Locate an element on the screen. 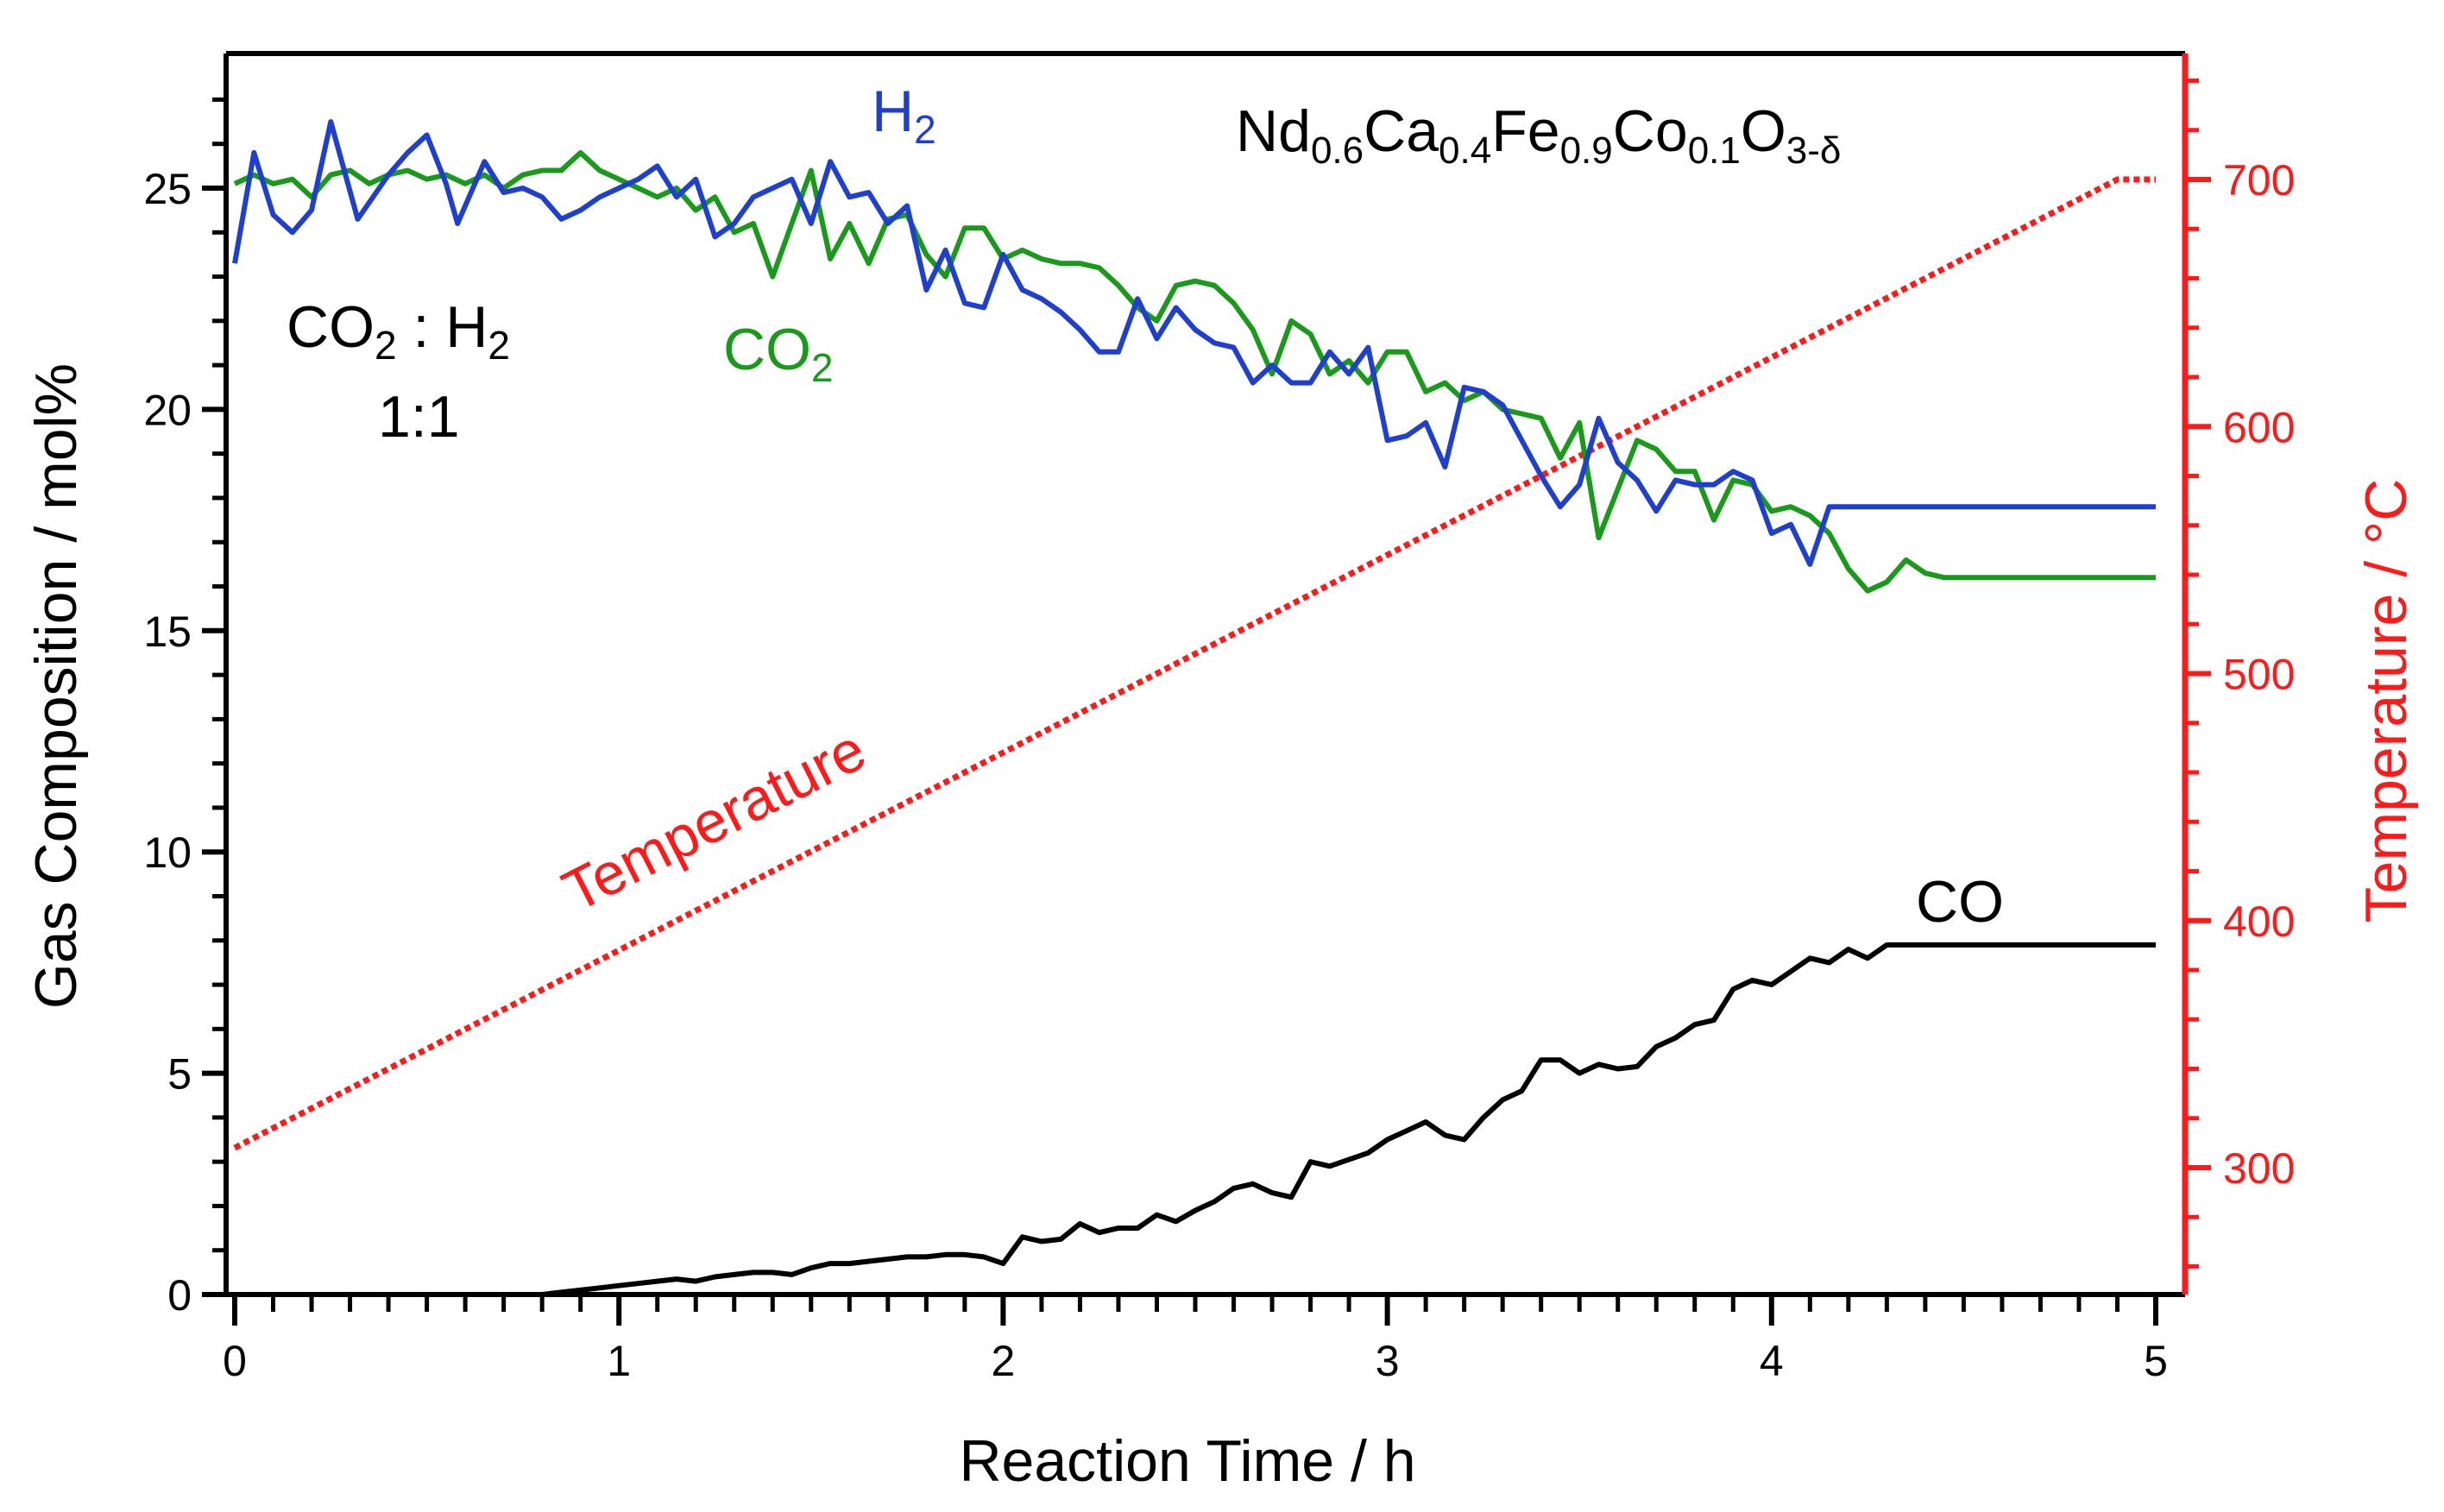  formula-element: Fe is located at coordinates (1525, 131).